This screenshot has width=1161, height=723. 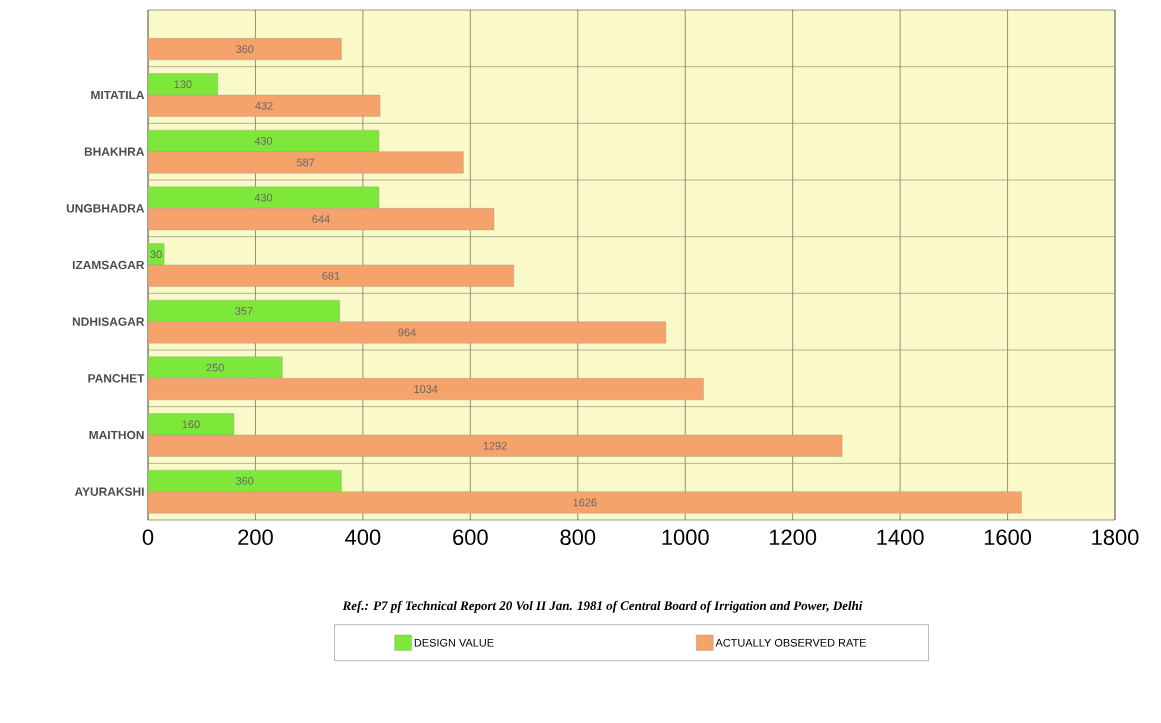 What do you see at coordinates (578, 537) in the screenshot?
I see `x-tick-label: 800` at bounding box center [578, 537].